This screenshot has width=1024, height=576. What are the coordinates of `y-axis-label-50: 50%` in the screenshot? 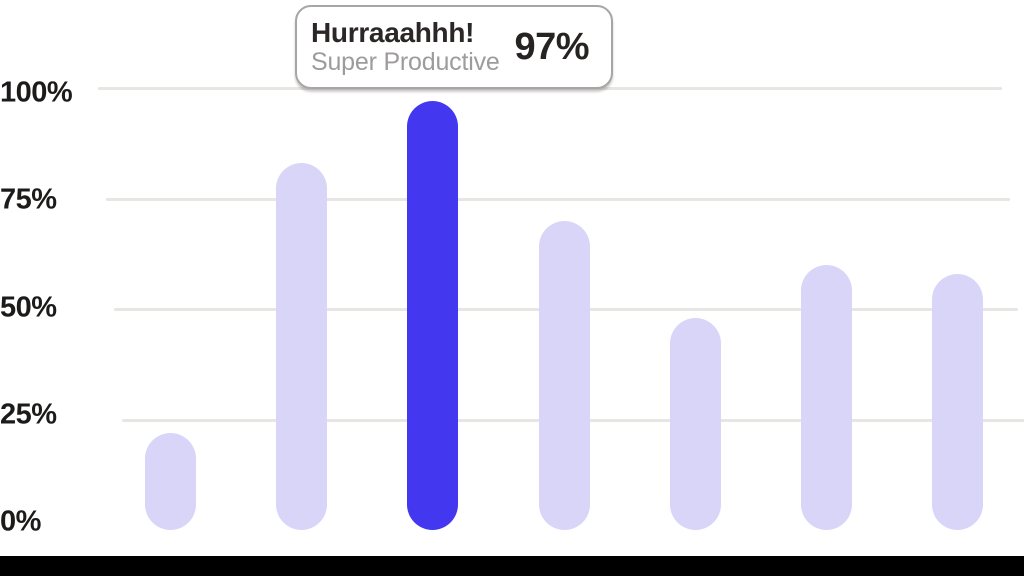 It's located at (28, 307).